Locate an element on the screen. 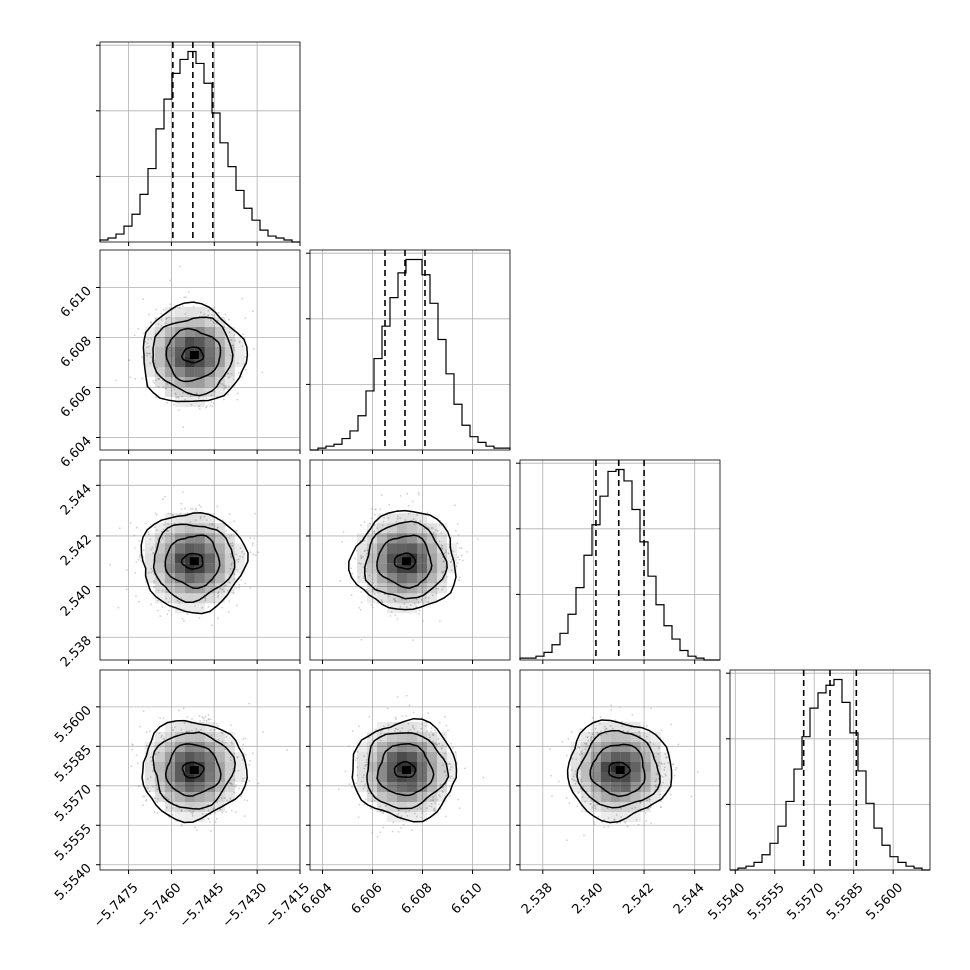 This screenshot has width=970, height=970. density-content is located at coordinates (620, 770).